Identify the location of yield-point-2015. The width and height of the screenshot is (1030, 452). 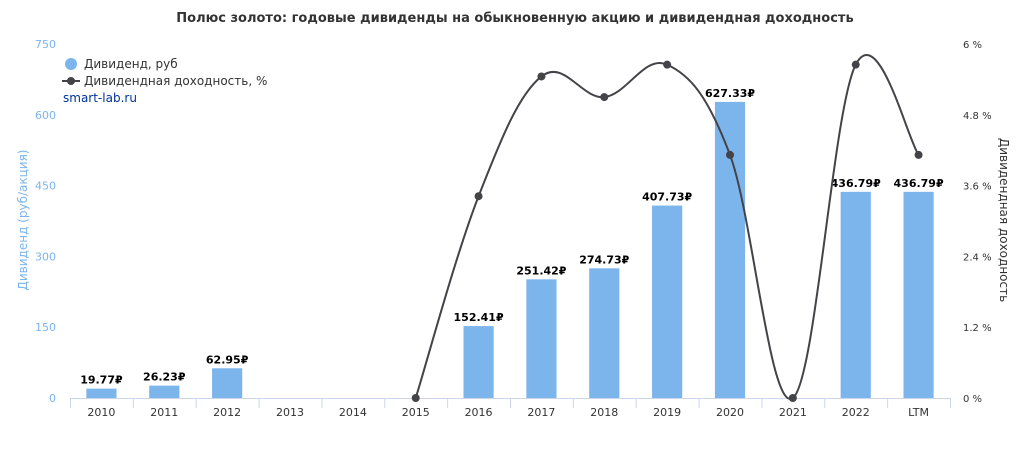
(415, 398).